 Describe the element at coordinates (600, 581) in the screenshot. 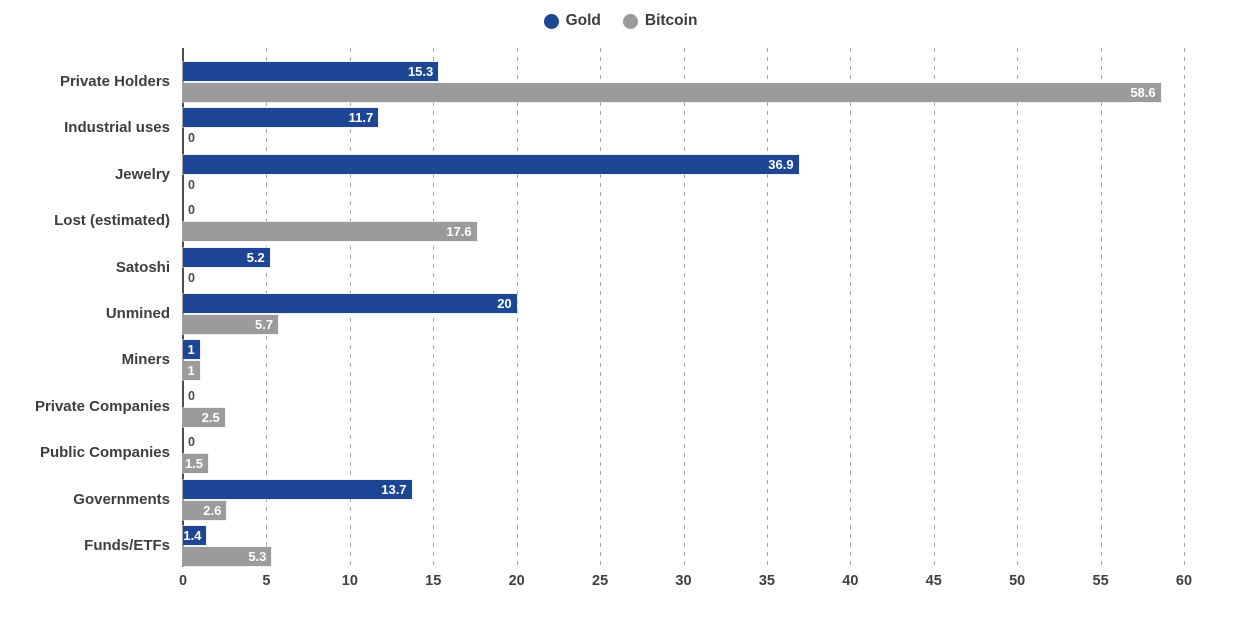

I see `x-axis-tick-label: 25` at that location.